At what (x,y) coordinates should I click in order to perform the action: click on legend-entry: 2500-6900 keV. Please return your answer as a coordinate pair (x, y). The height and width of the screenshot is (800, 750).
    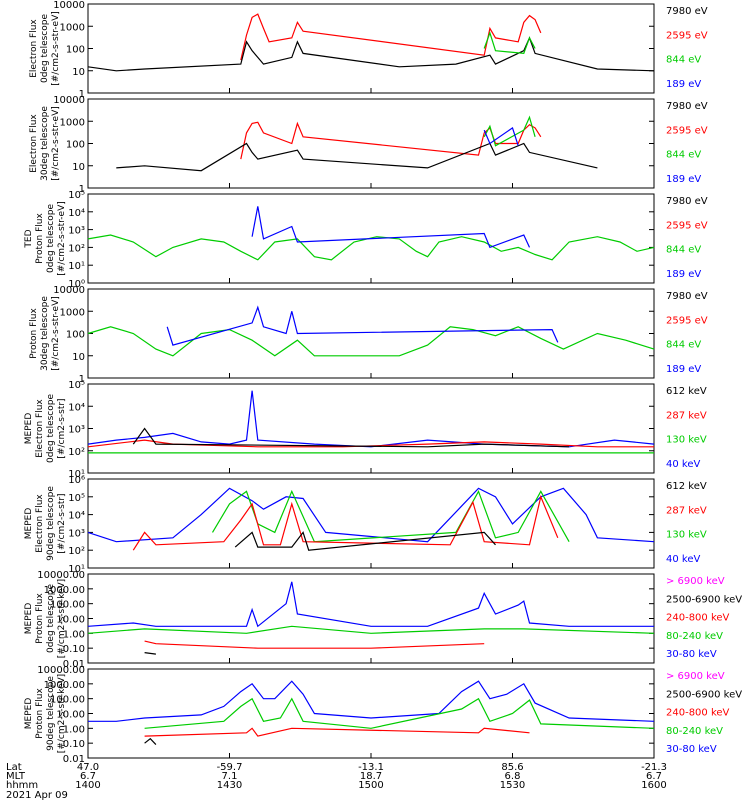
    Looking at the image, I should click on (704, 694).